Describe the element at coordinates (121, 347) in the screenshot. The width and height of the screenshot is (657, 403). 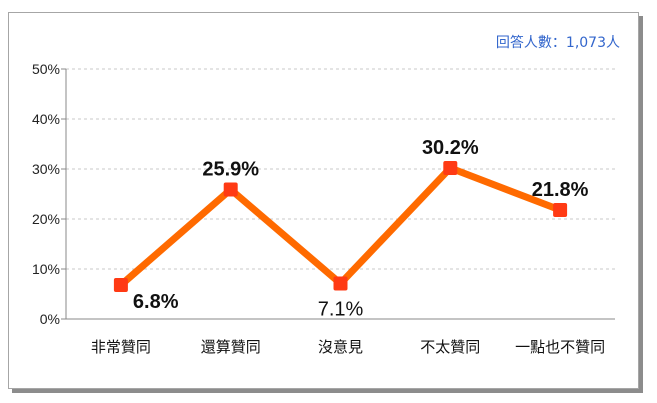
I see `x-tick-label: 非常贊同` at that location.